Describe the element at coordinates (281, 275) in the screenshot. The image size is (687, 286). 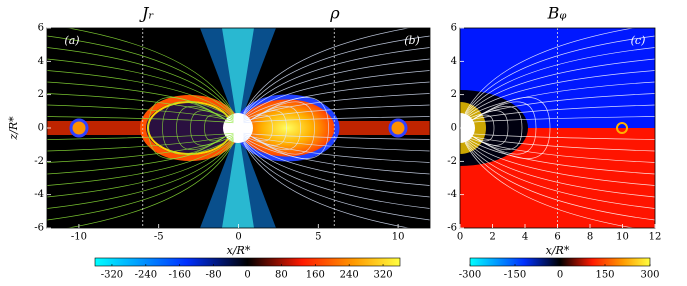
I see `colorbar-tick-label: 80` at that location.